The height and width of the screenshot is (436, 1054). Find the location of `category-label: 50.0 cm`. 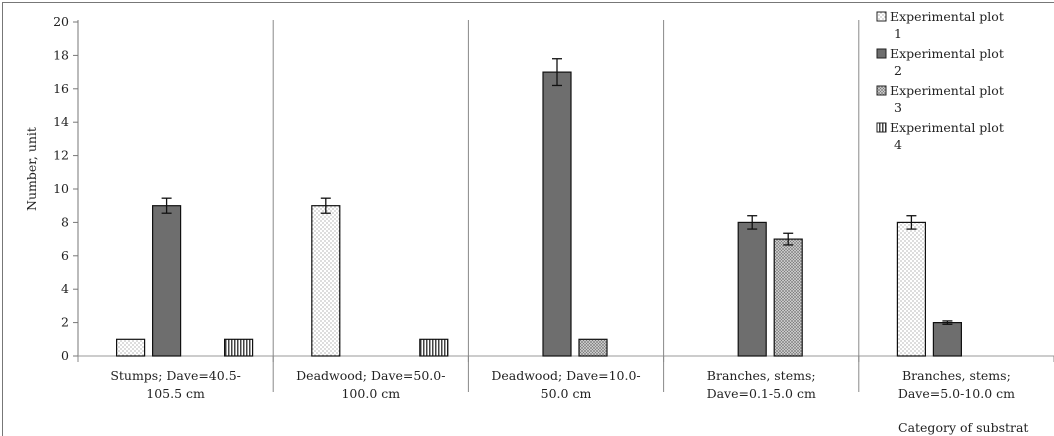

category-label: 50.0 cm is located at coordinates (566, 393).